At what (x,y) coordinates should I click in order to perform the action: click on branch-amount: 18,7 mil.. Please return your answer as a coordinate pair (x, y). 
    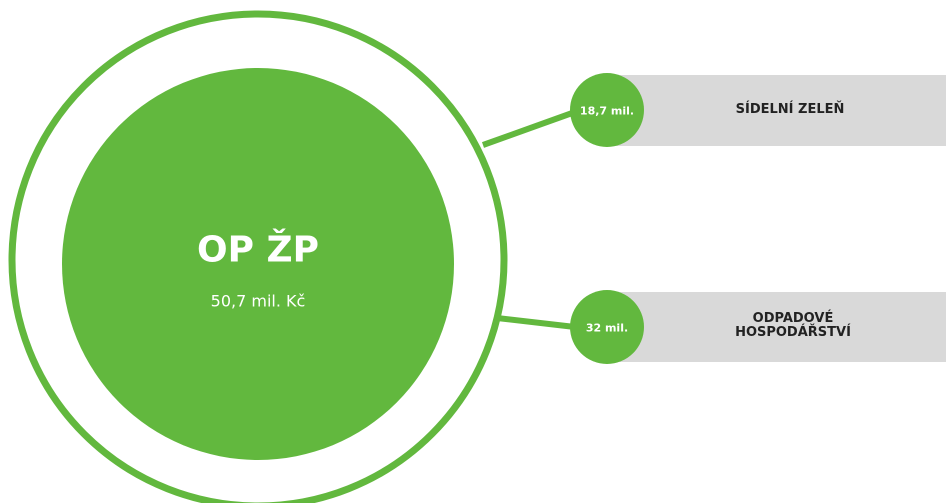
    Looking at the image, I should click on (607, 111).